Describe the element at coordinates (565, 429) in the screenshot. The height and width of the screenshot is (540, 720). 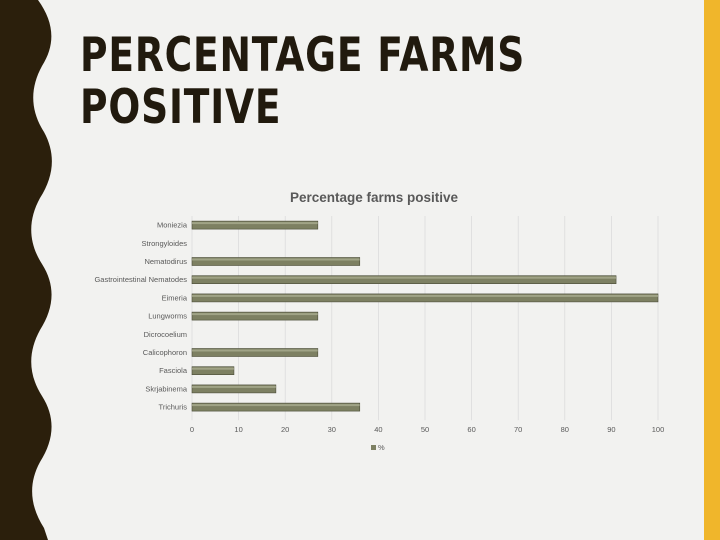
I see `x-tick-label: 80` at that location.